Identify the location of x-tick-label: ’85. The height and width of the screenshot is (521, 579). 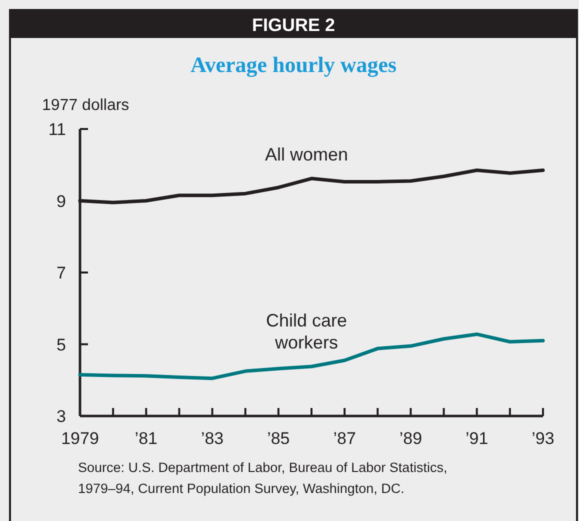
(278, 438).